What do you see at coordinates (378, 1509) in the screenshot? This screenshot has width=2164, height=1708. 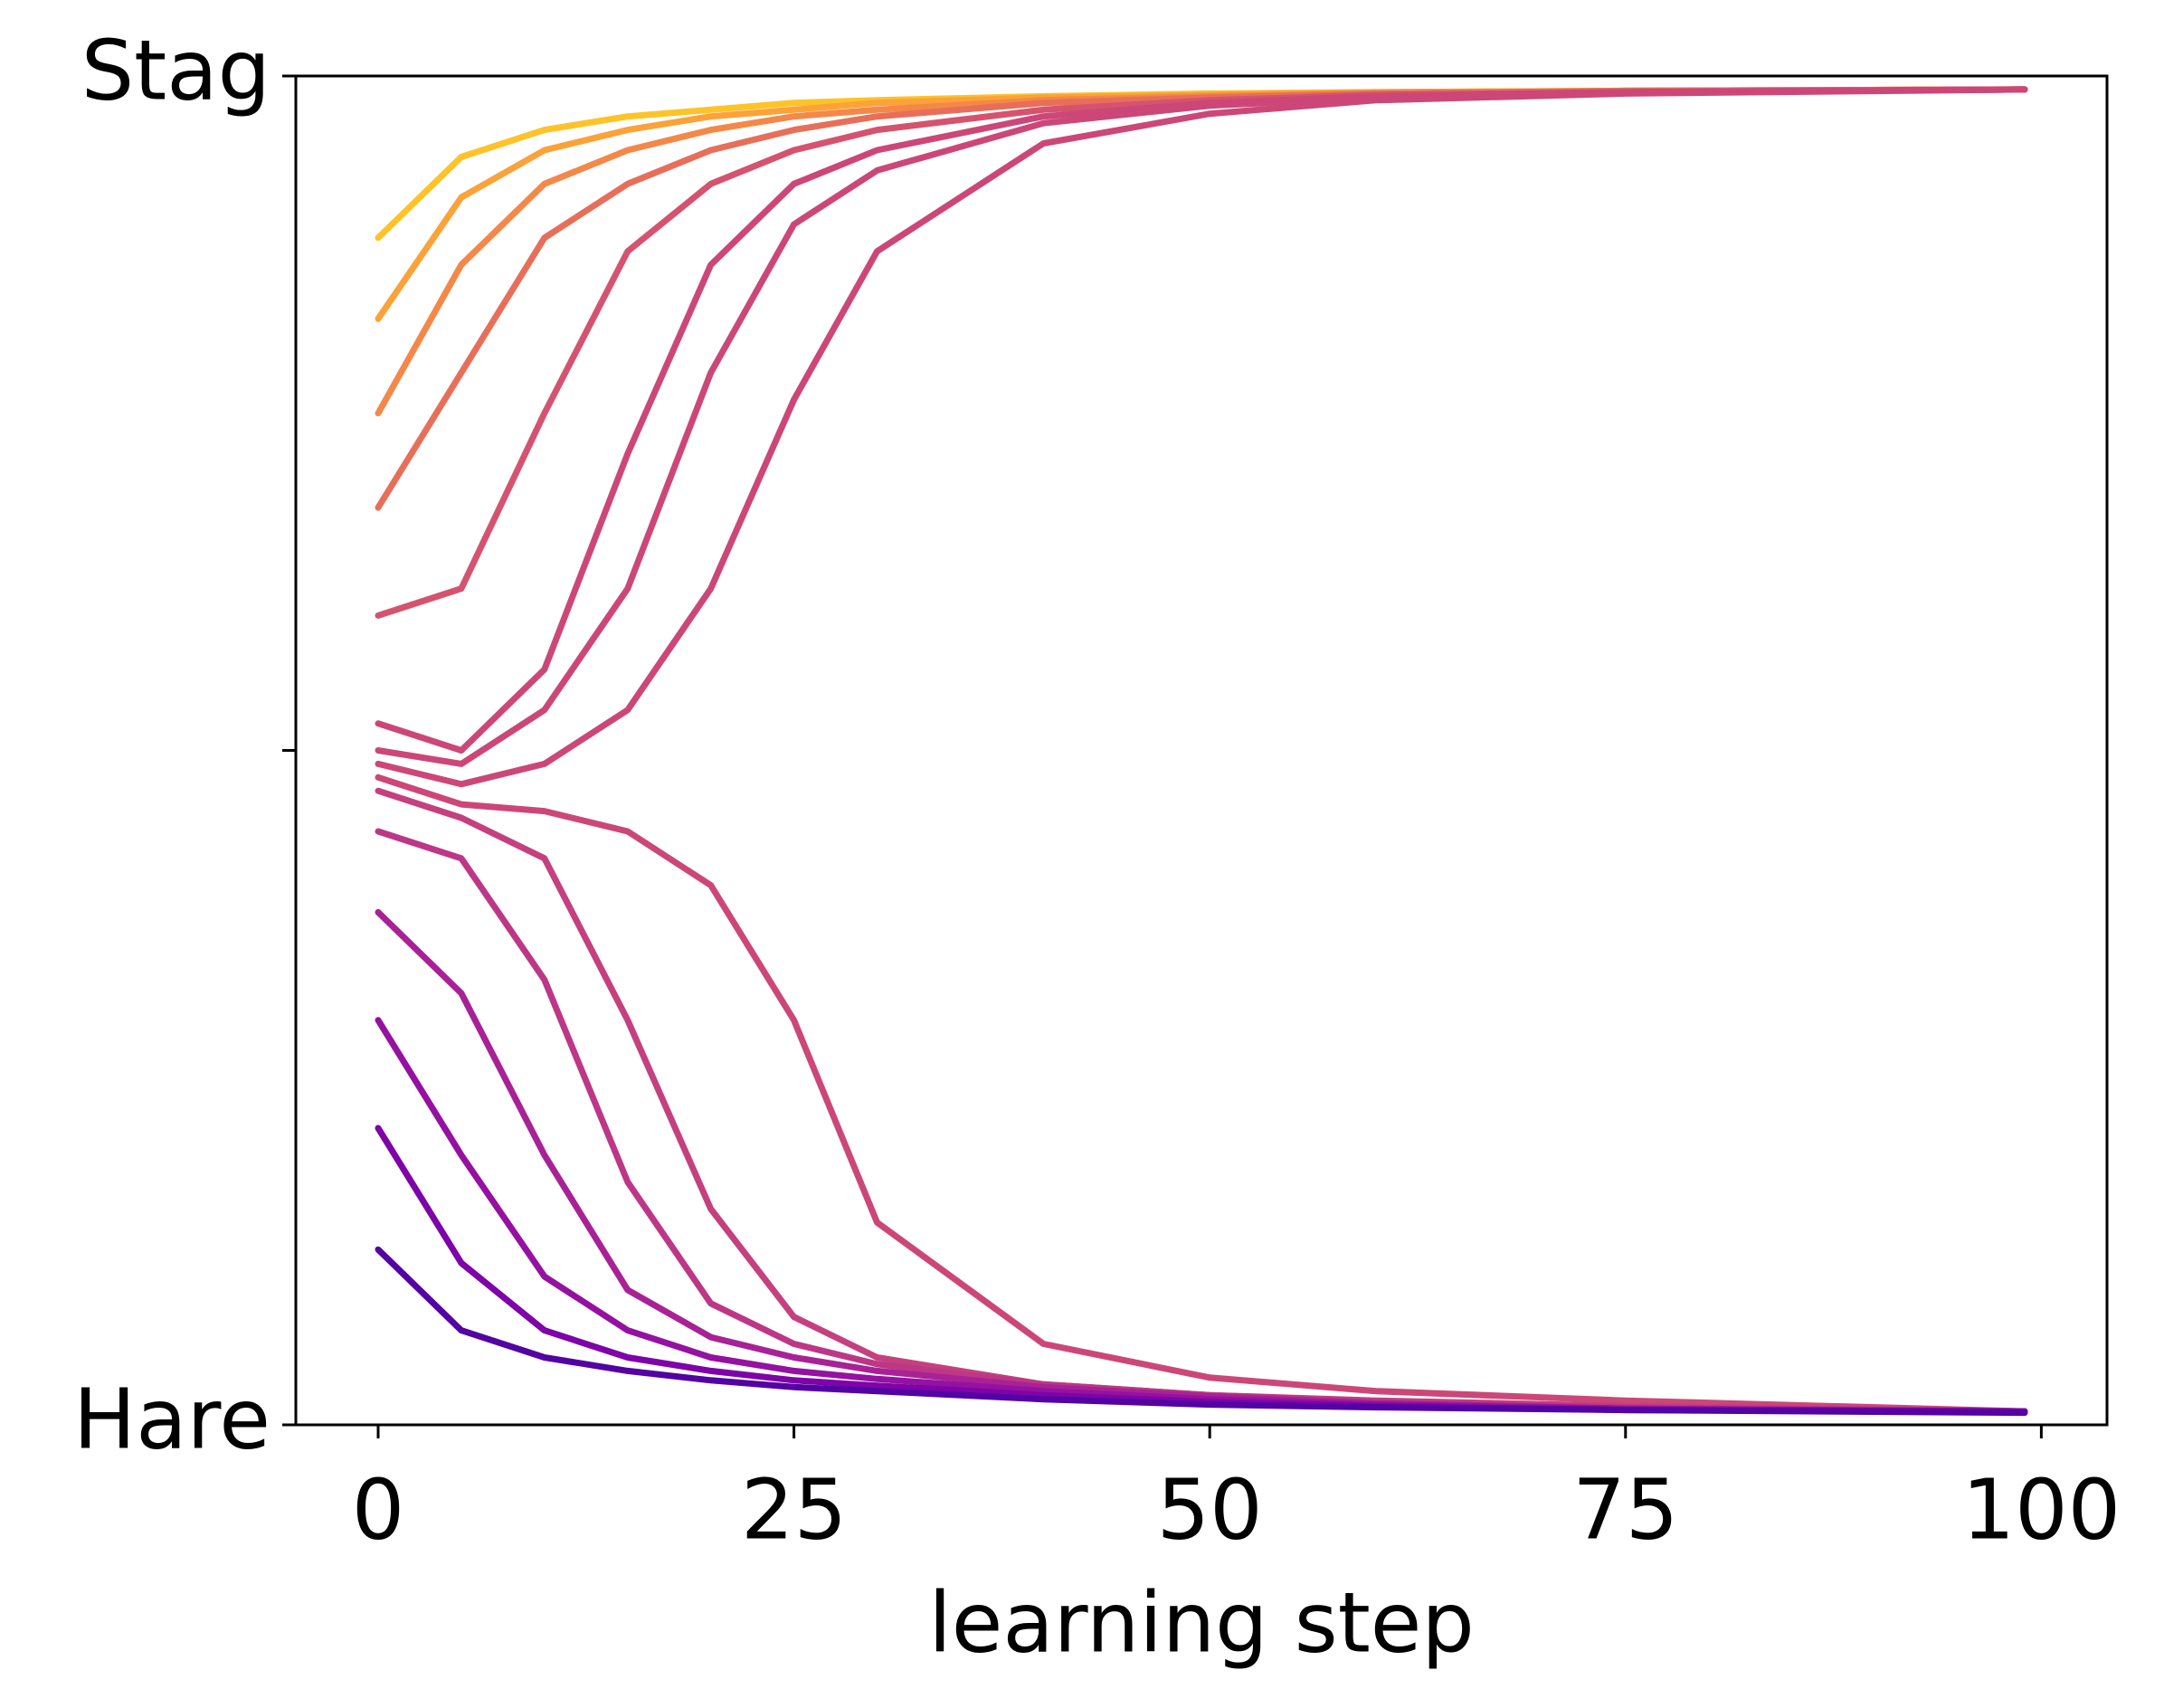 I see `x-tick-label: 0` at bounding box center [378, 1509].